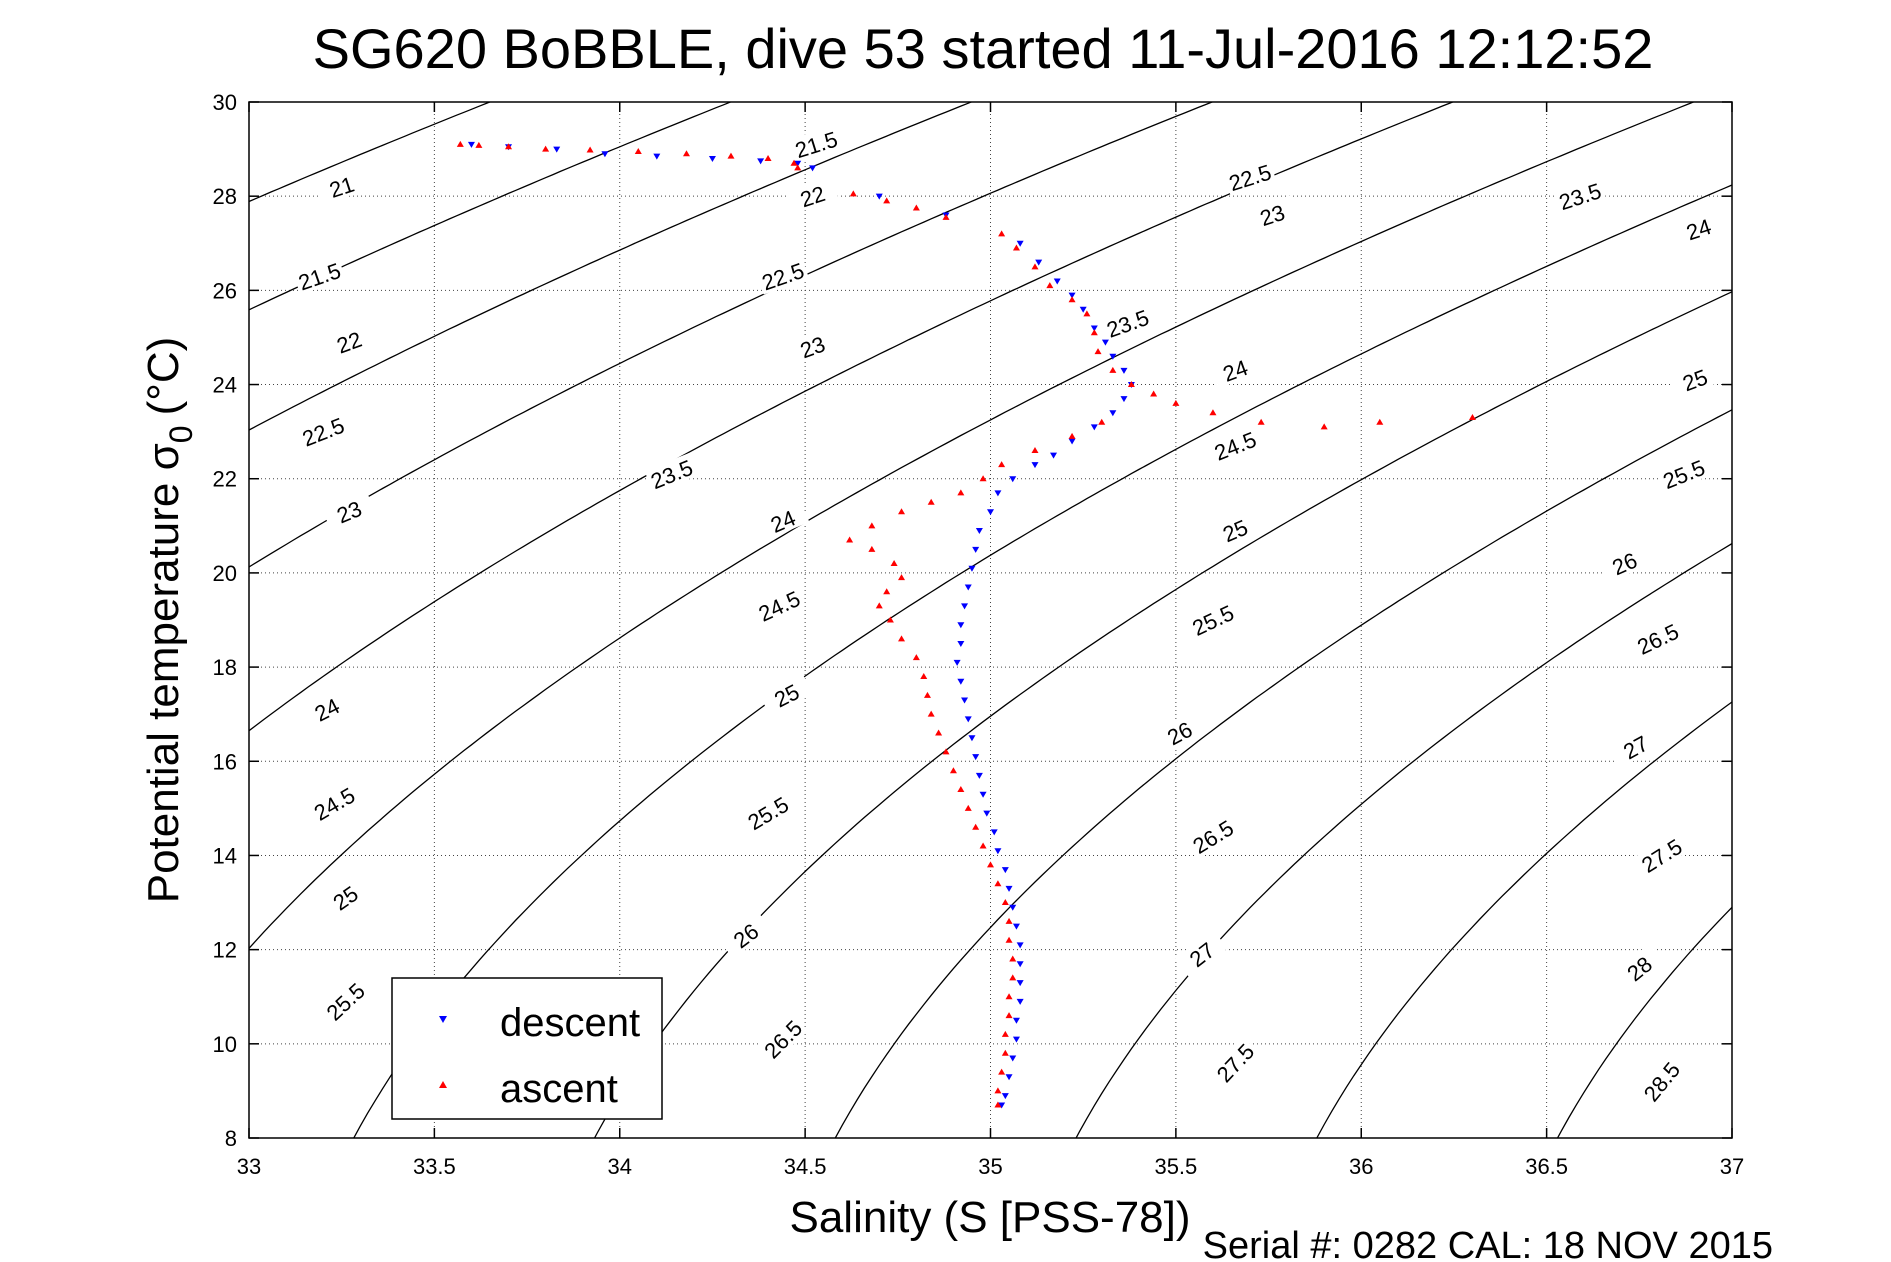 Image resolution: width=1891 pixels, height=1262 pixels. What do you see at coordinates (1175, 1166) in the screenshot?
I see `x-tick-label: 35.5` at bounding box center [1175, 1166].